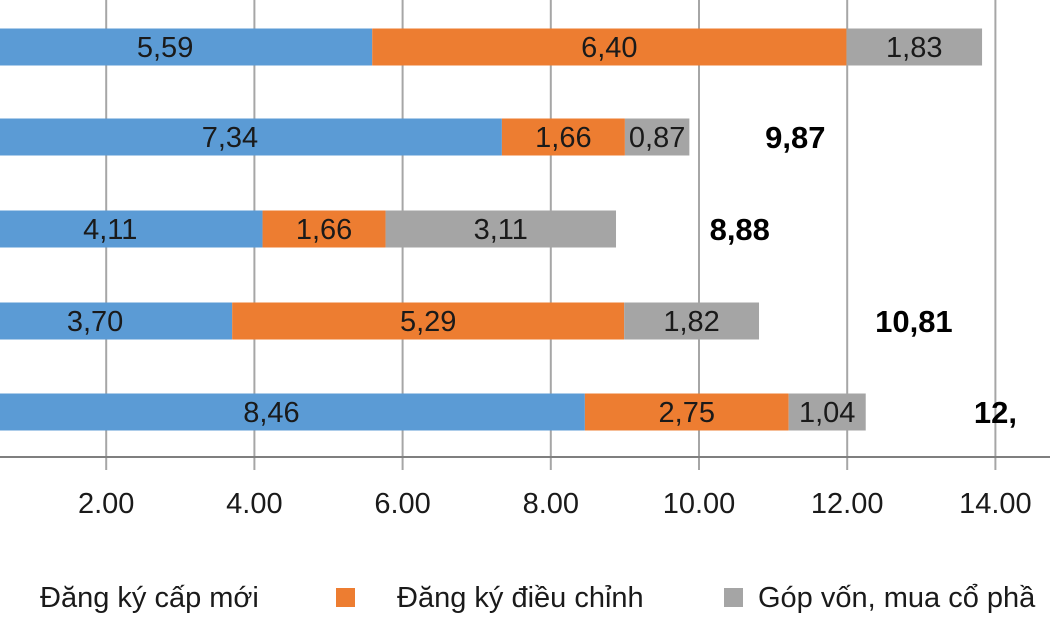 The image size is (1050, 630). I want to click on x-tick-label: 8.00, so click(551, 504).